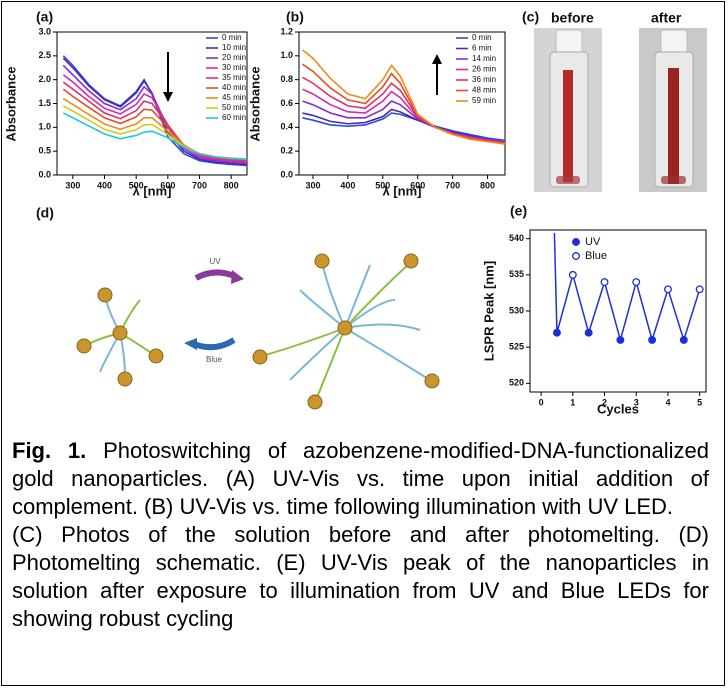 The height and width of the screenshot is (689, 728). What do you see at coordinates (516, 347) in the screenshot?
I see `y-tick-label: 525` at bounding box center [516, 347].